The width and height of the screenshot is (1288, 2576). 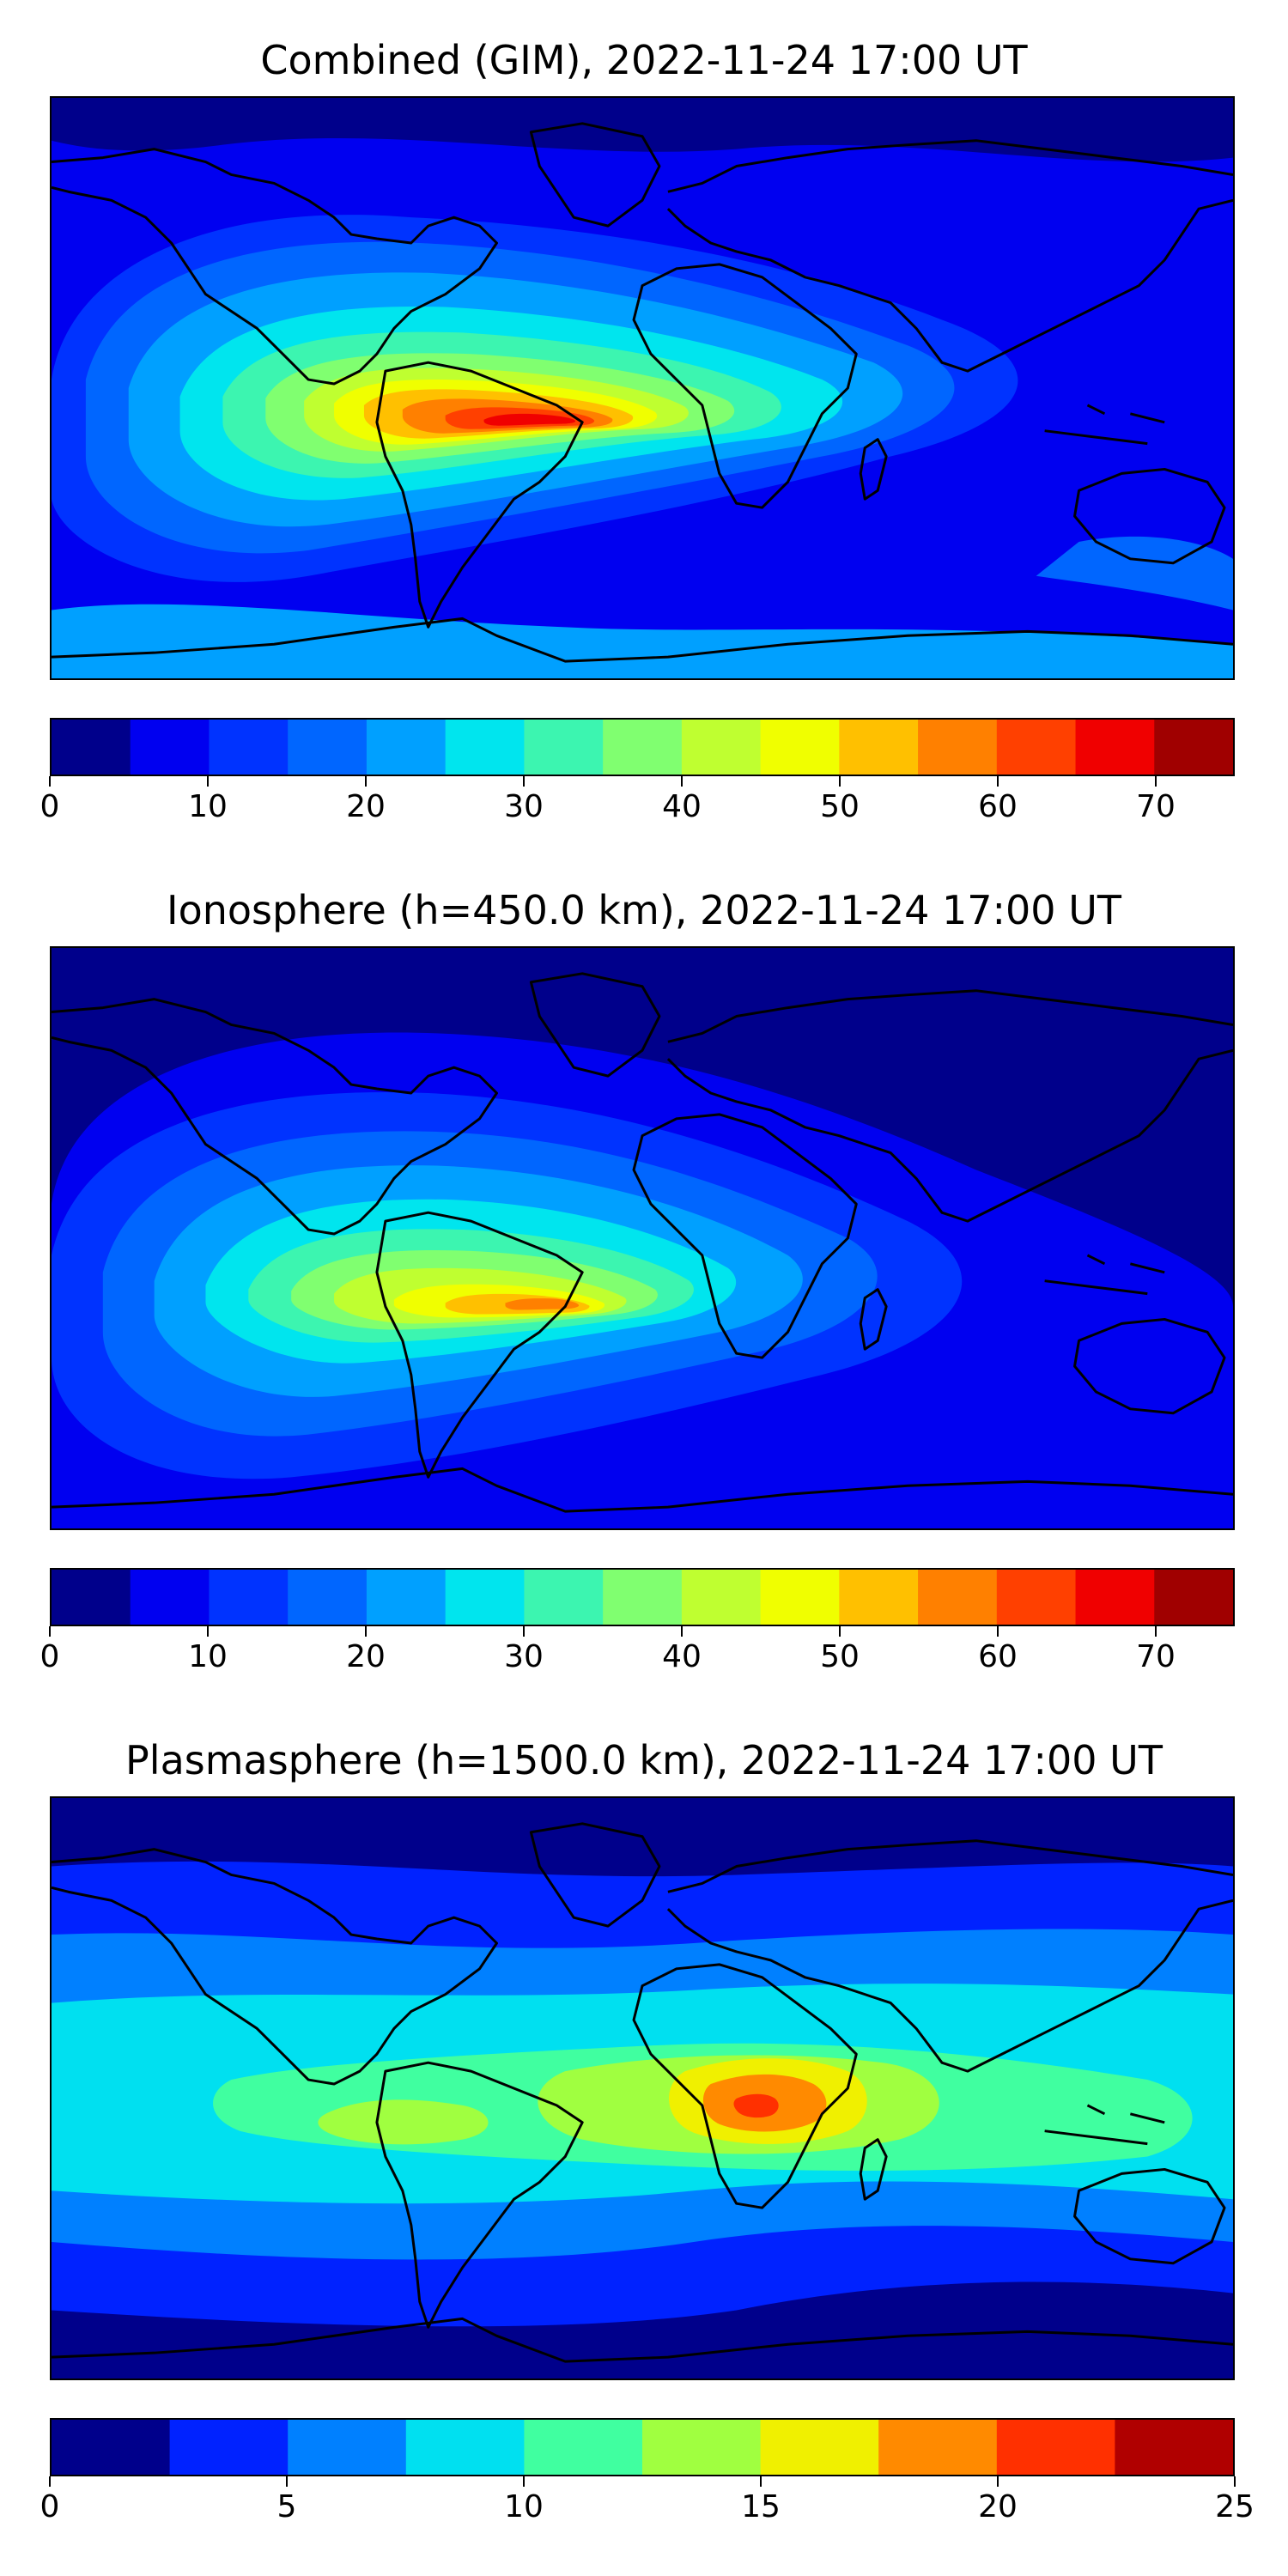 I want to click on panel-2-colorbar-tick-label: 70, so click(x=1156, y=1656).